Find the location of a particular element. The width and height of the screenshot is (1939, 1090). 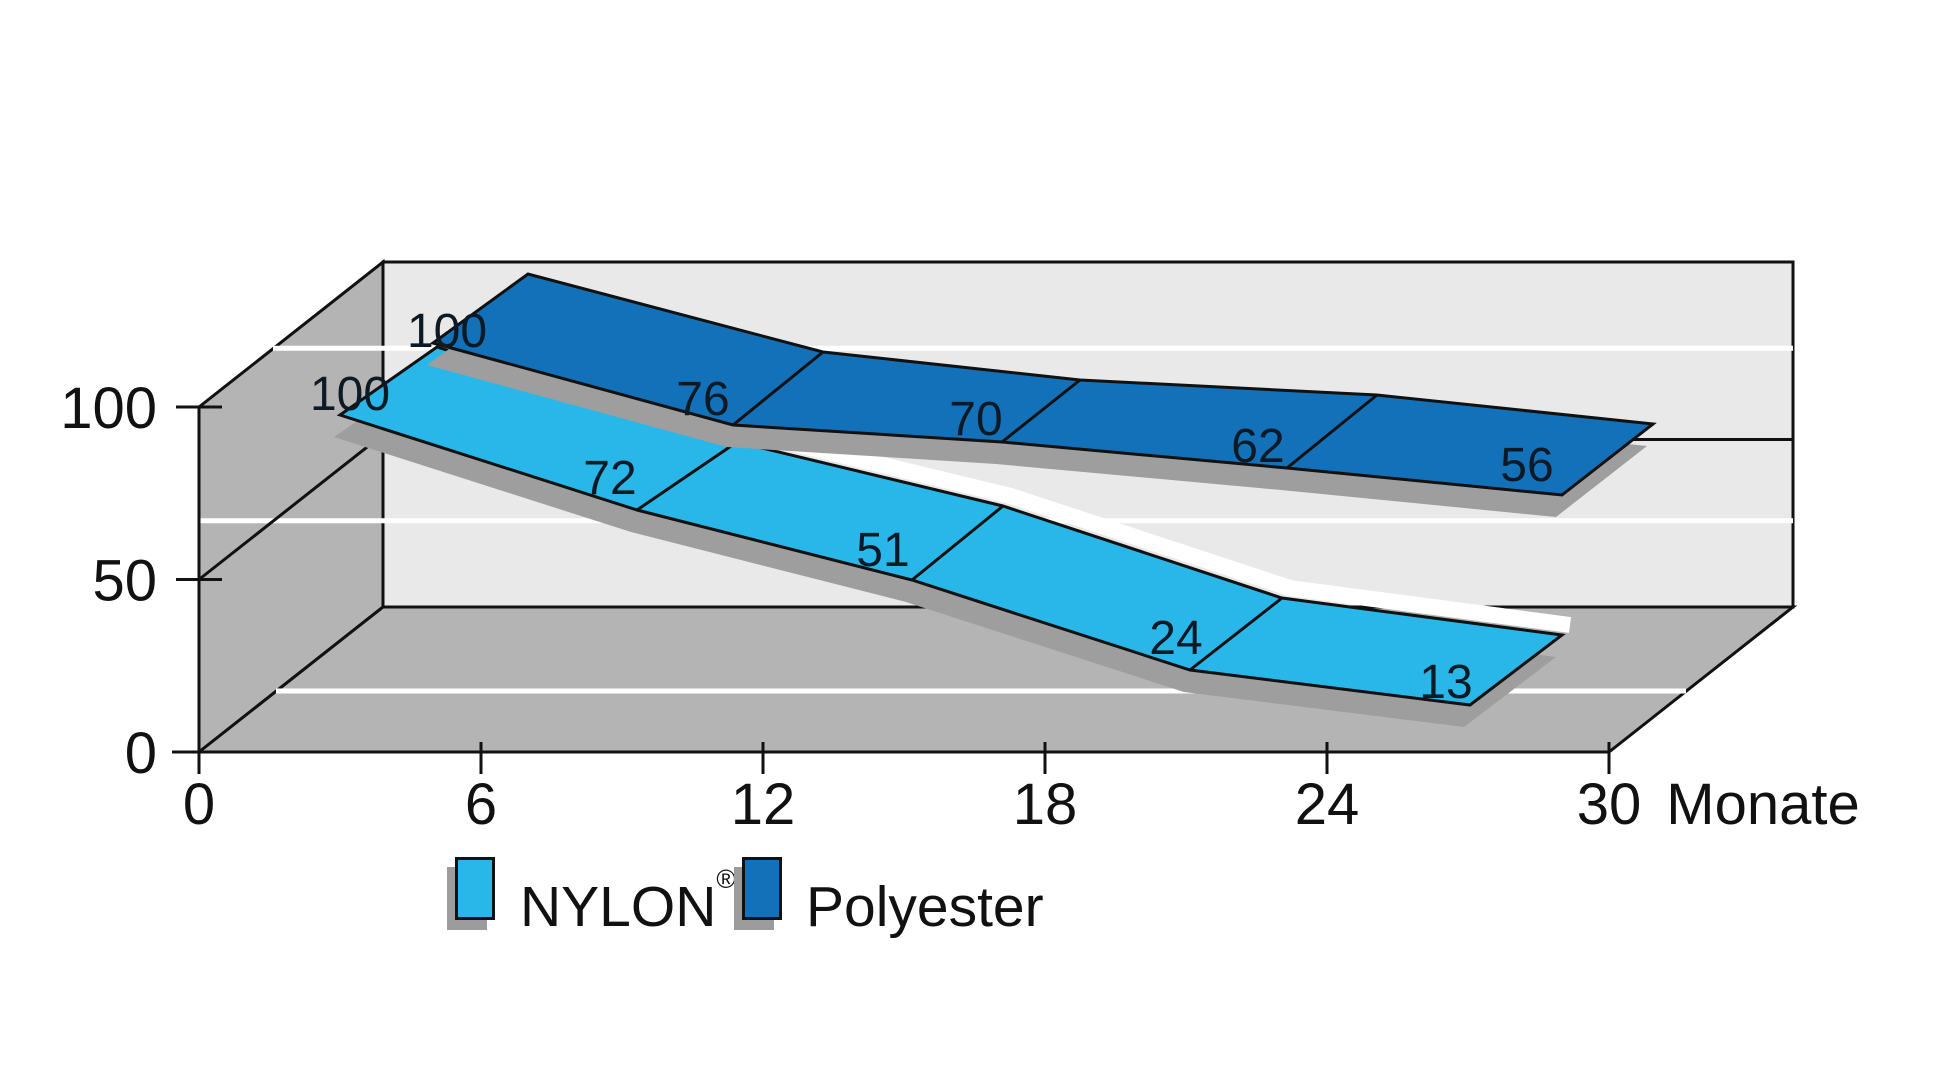

value-labels-polyester: 100 76 70 62 56 is located at coordinates (980, 398).